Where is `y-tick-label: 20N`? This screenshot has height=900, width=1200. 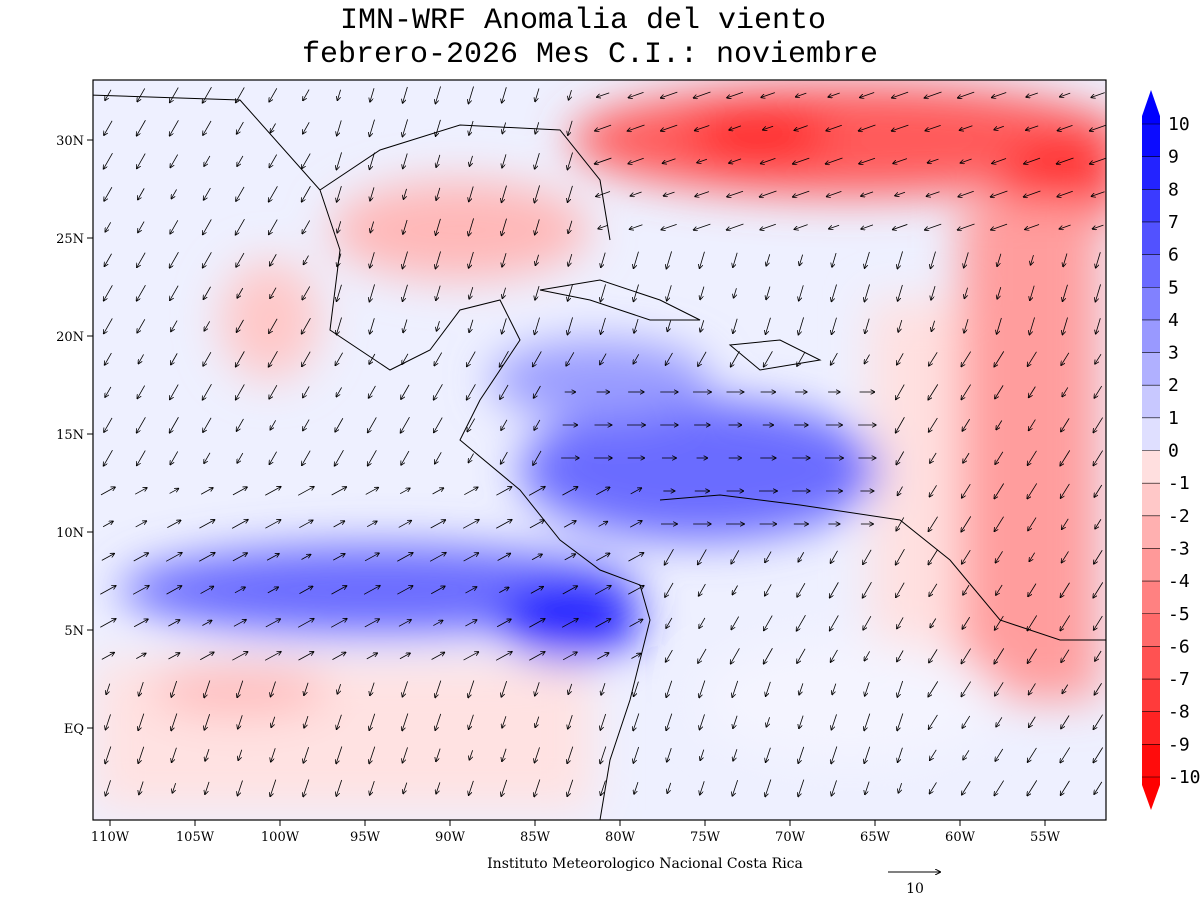 y-tick-label: 20N is located at coordinates (70, 337).